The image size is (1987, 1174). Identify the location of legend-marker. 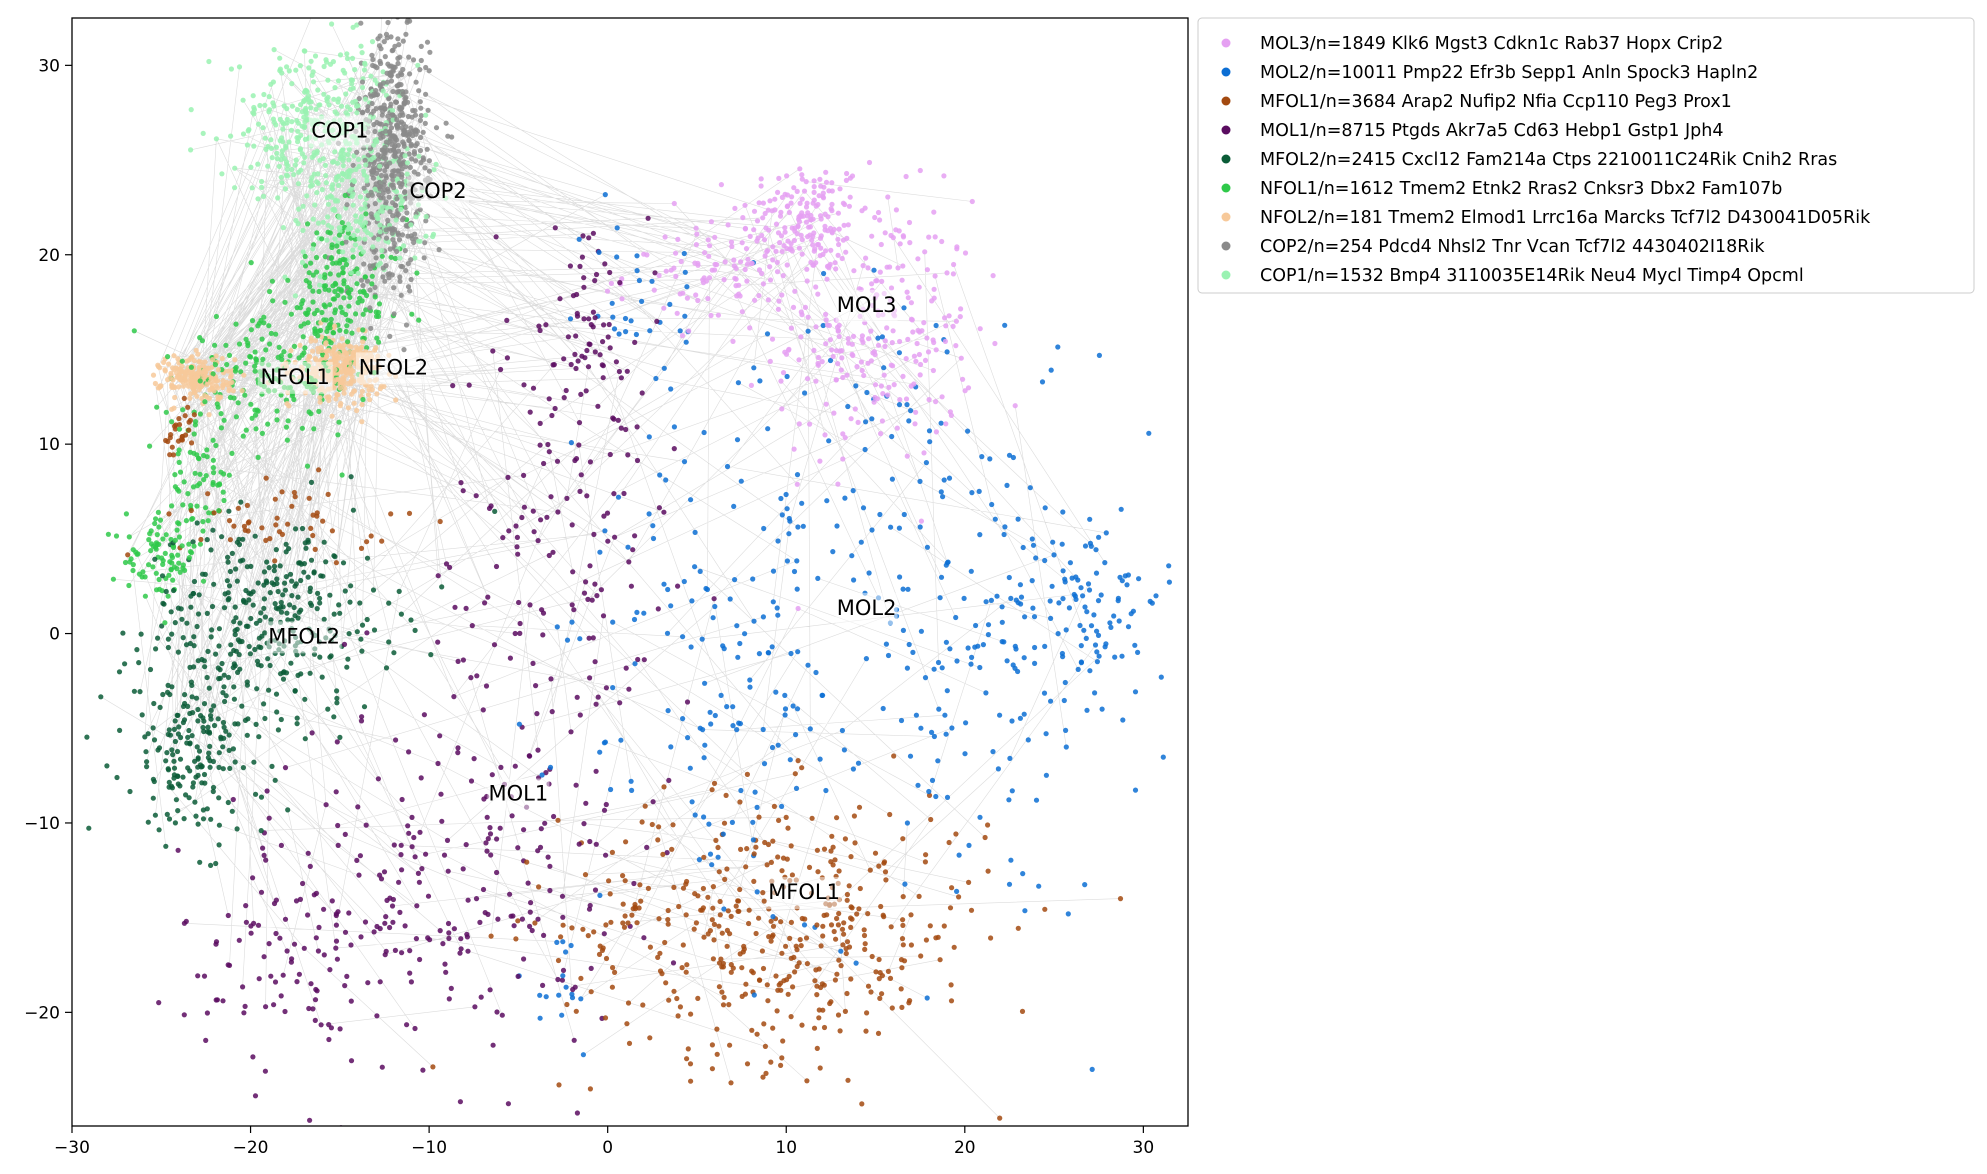
(1226, 159).